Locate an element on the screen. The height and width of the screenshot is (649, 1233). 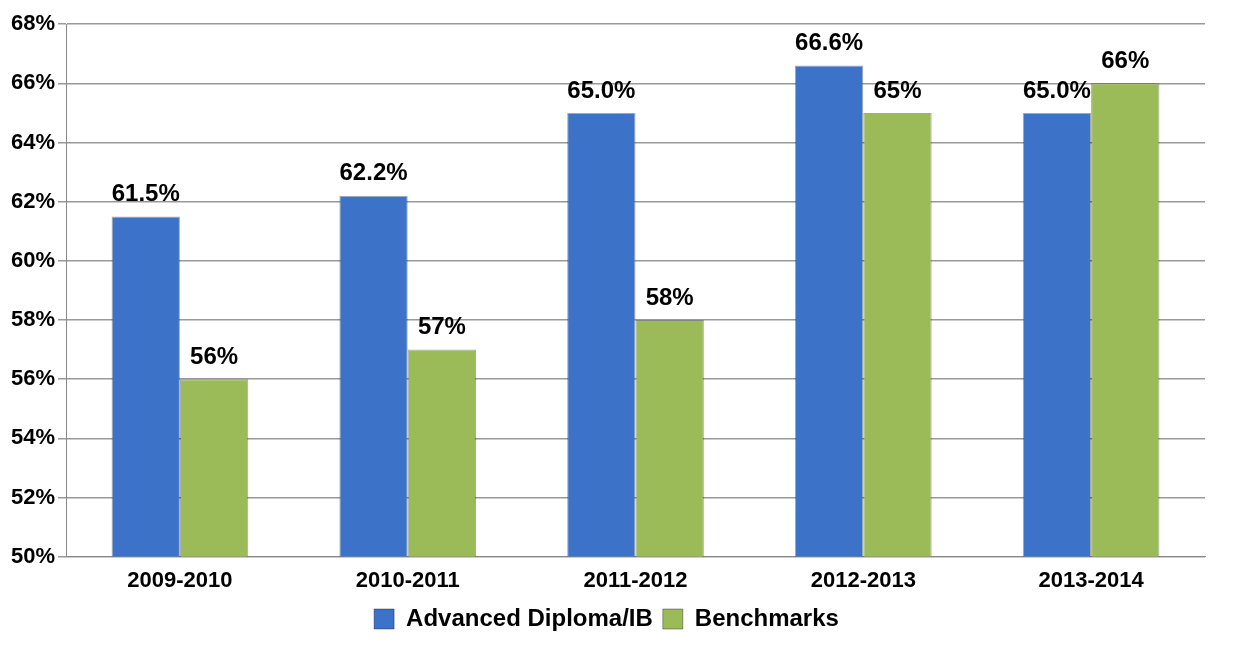
data-label: 65% is located at coordinates (897, 89).